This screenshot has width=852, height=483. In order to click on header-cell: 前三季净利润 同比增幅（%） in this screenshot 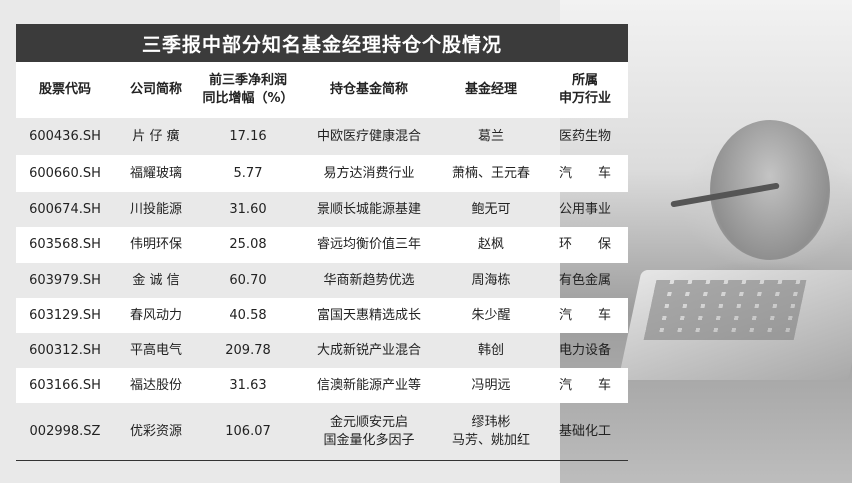, I will do `click(248, 90)`.